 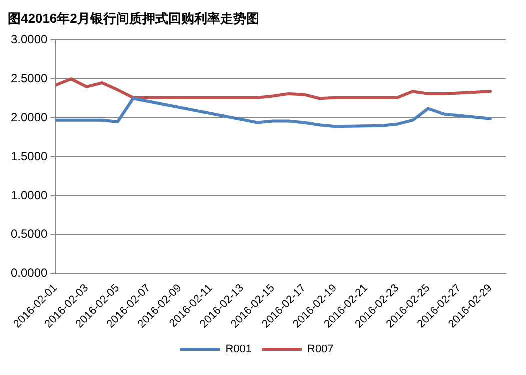 What do you see at coordinates (29, 195) in the screenshot?
I see `y-tick-label: 1.0000` at bounding box center [29, 195].